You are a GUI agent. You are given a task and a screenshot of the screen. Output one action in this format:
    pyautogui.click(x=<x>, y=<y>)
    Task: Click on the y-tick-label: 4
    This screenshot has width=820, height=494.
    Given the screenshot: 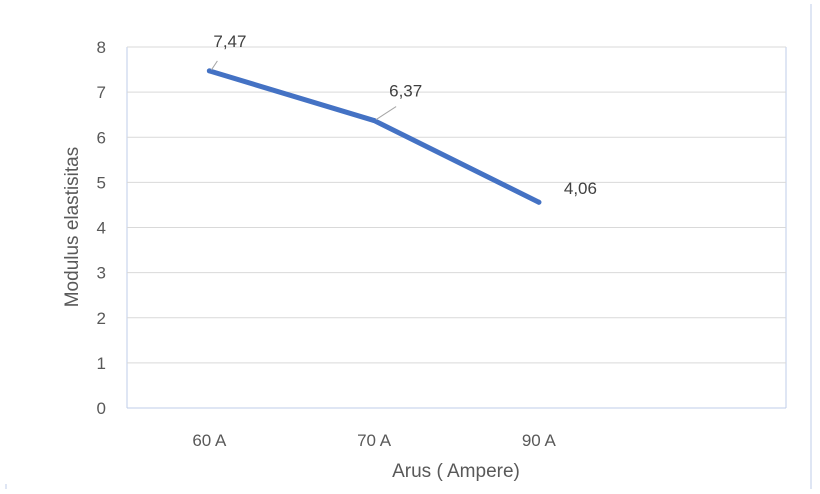 What is the action you would take?
    pyautogui.click(x=101, y=228)
    